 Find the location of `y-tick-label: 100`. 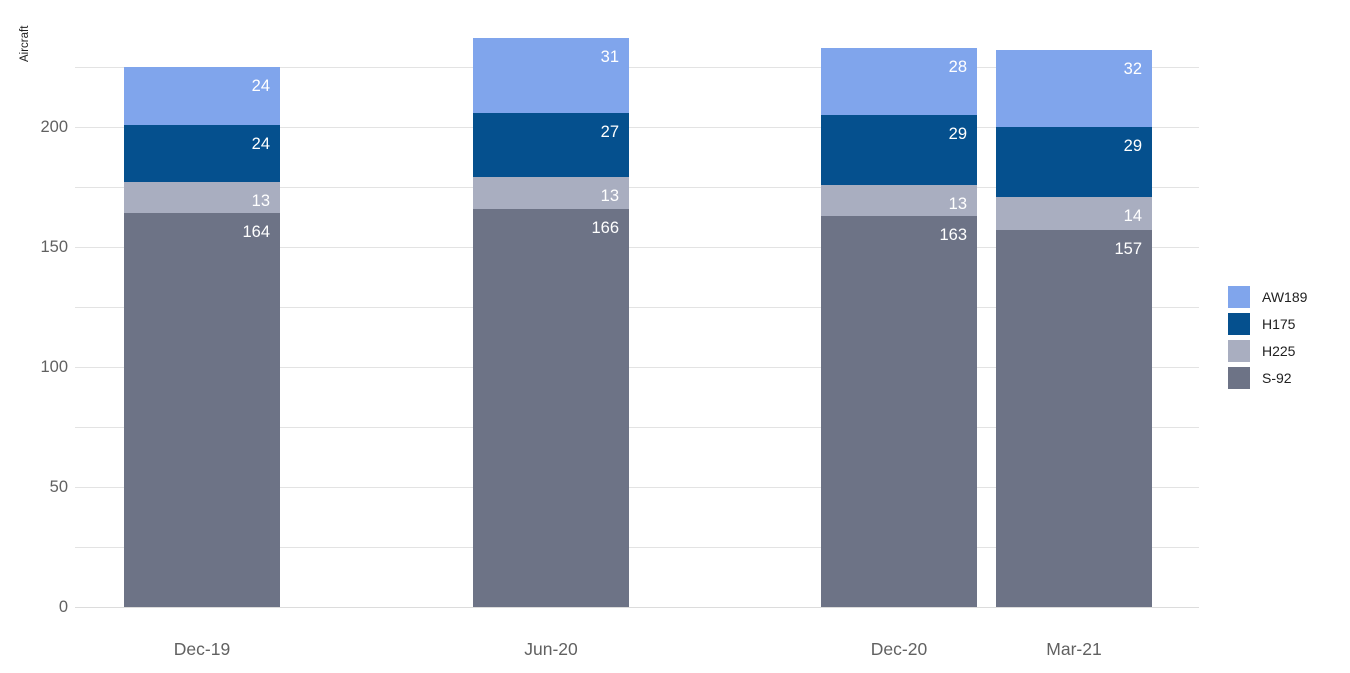

y-tick-label: 100 is located at coordinates (54, 367).